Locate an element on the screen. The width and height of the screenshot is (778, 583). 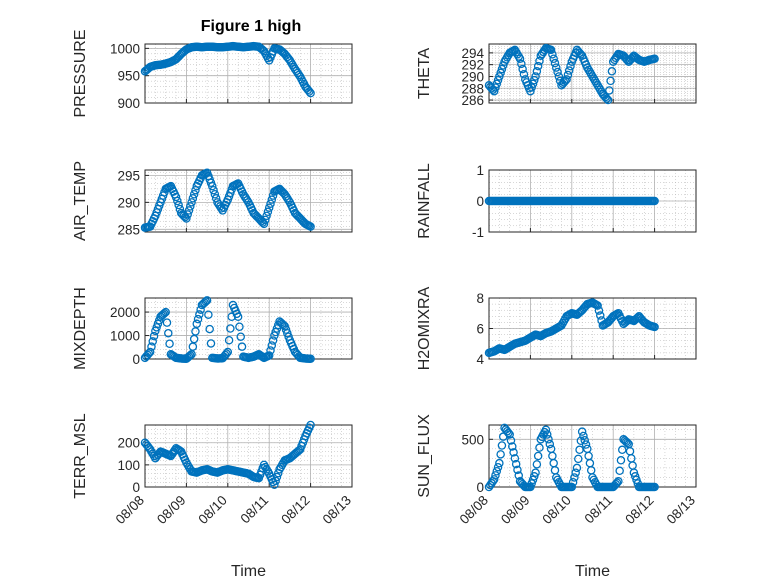
y-tick-label: 900 is located at coordinates (128, 103).